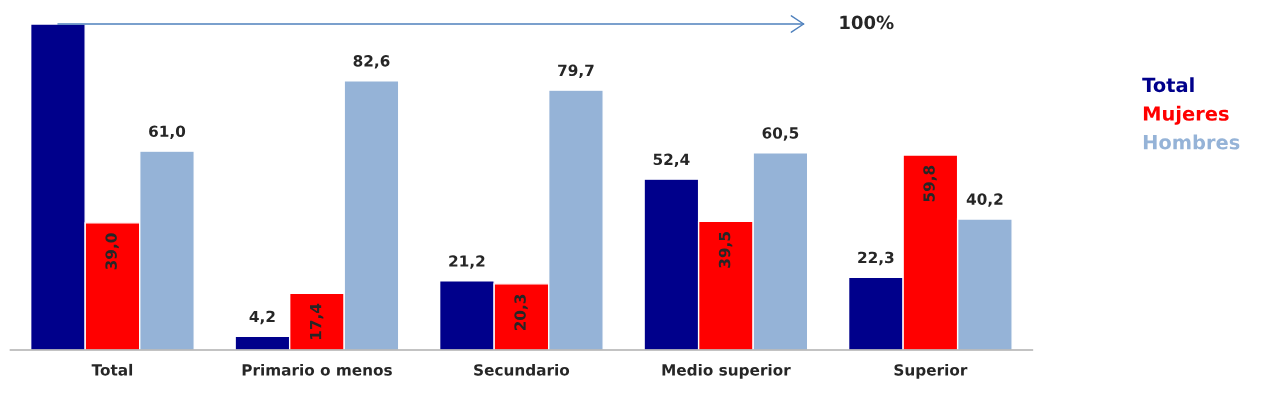  Describe the element at coordinates (1191, 142) in the screenshot. I see `text: Hombres` at that location.